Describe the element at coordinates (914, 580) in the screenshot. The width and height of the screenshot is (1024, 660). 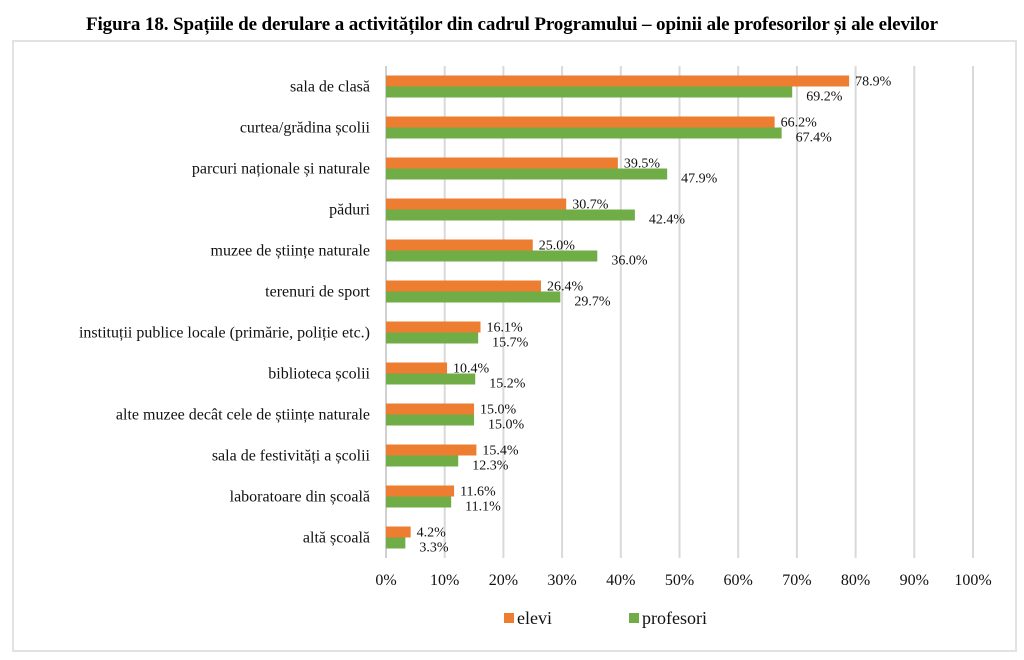
I see `x-tick-label: 90%` at that location.